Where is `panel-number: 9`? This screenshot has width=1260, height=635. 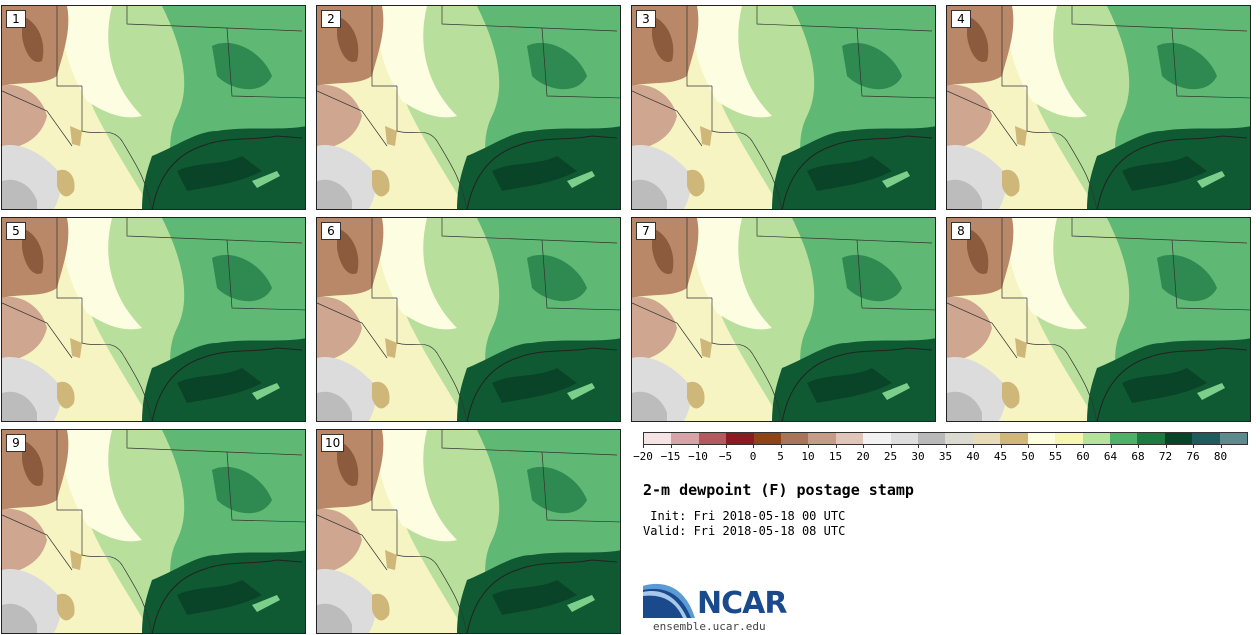
panel-number: 9 is located at coordinates (16, 443).